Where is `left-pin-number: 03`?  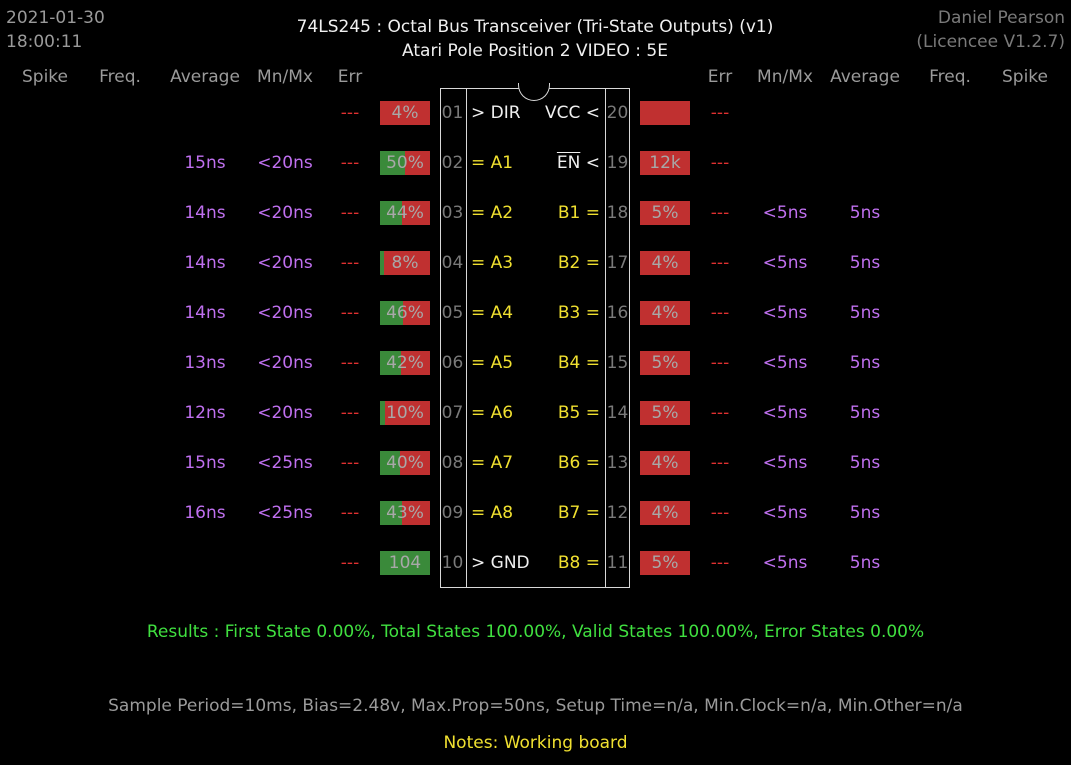
left-pin-number: 03 is located at coordinates (452, 213).